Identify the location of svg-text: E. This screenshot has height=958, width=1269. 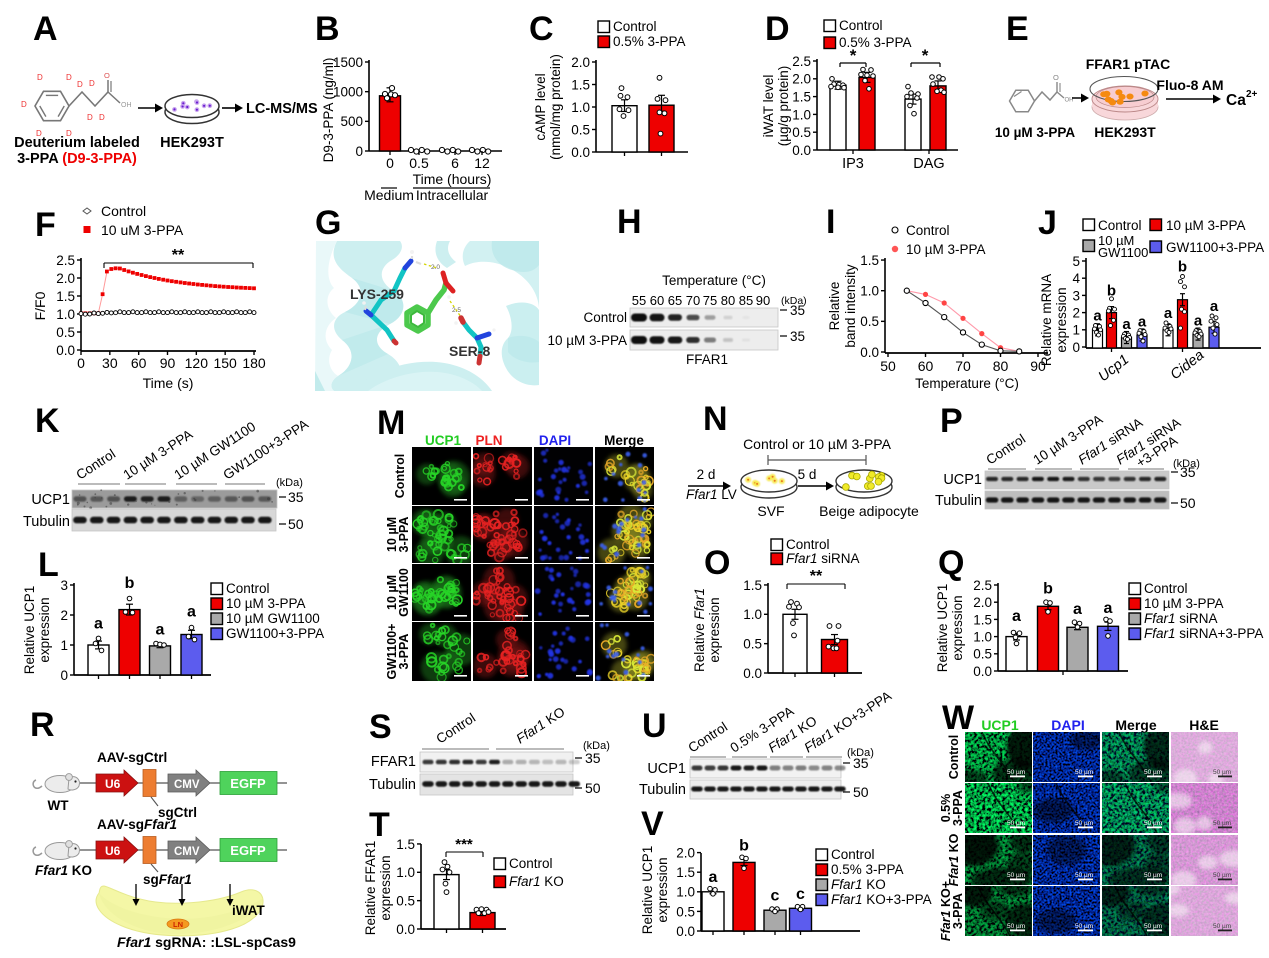
(1017, 29).